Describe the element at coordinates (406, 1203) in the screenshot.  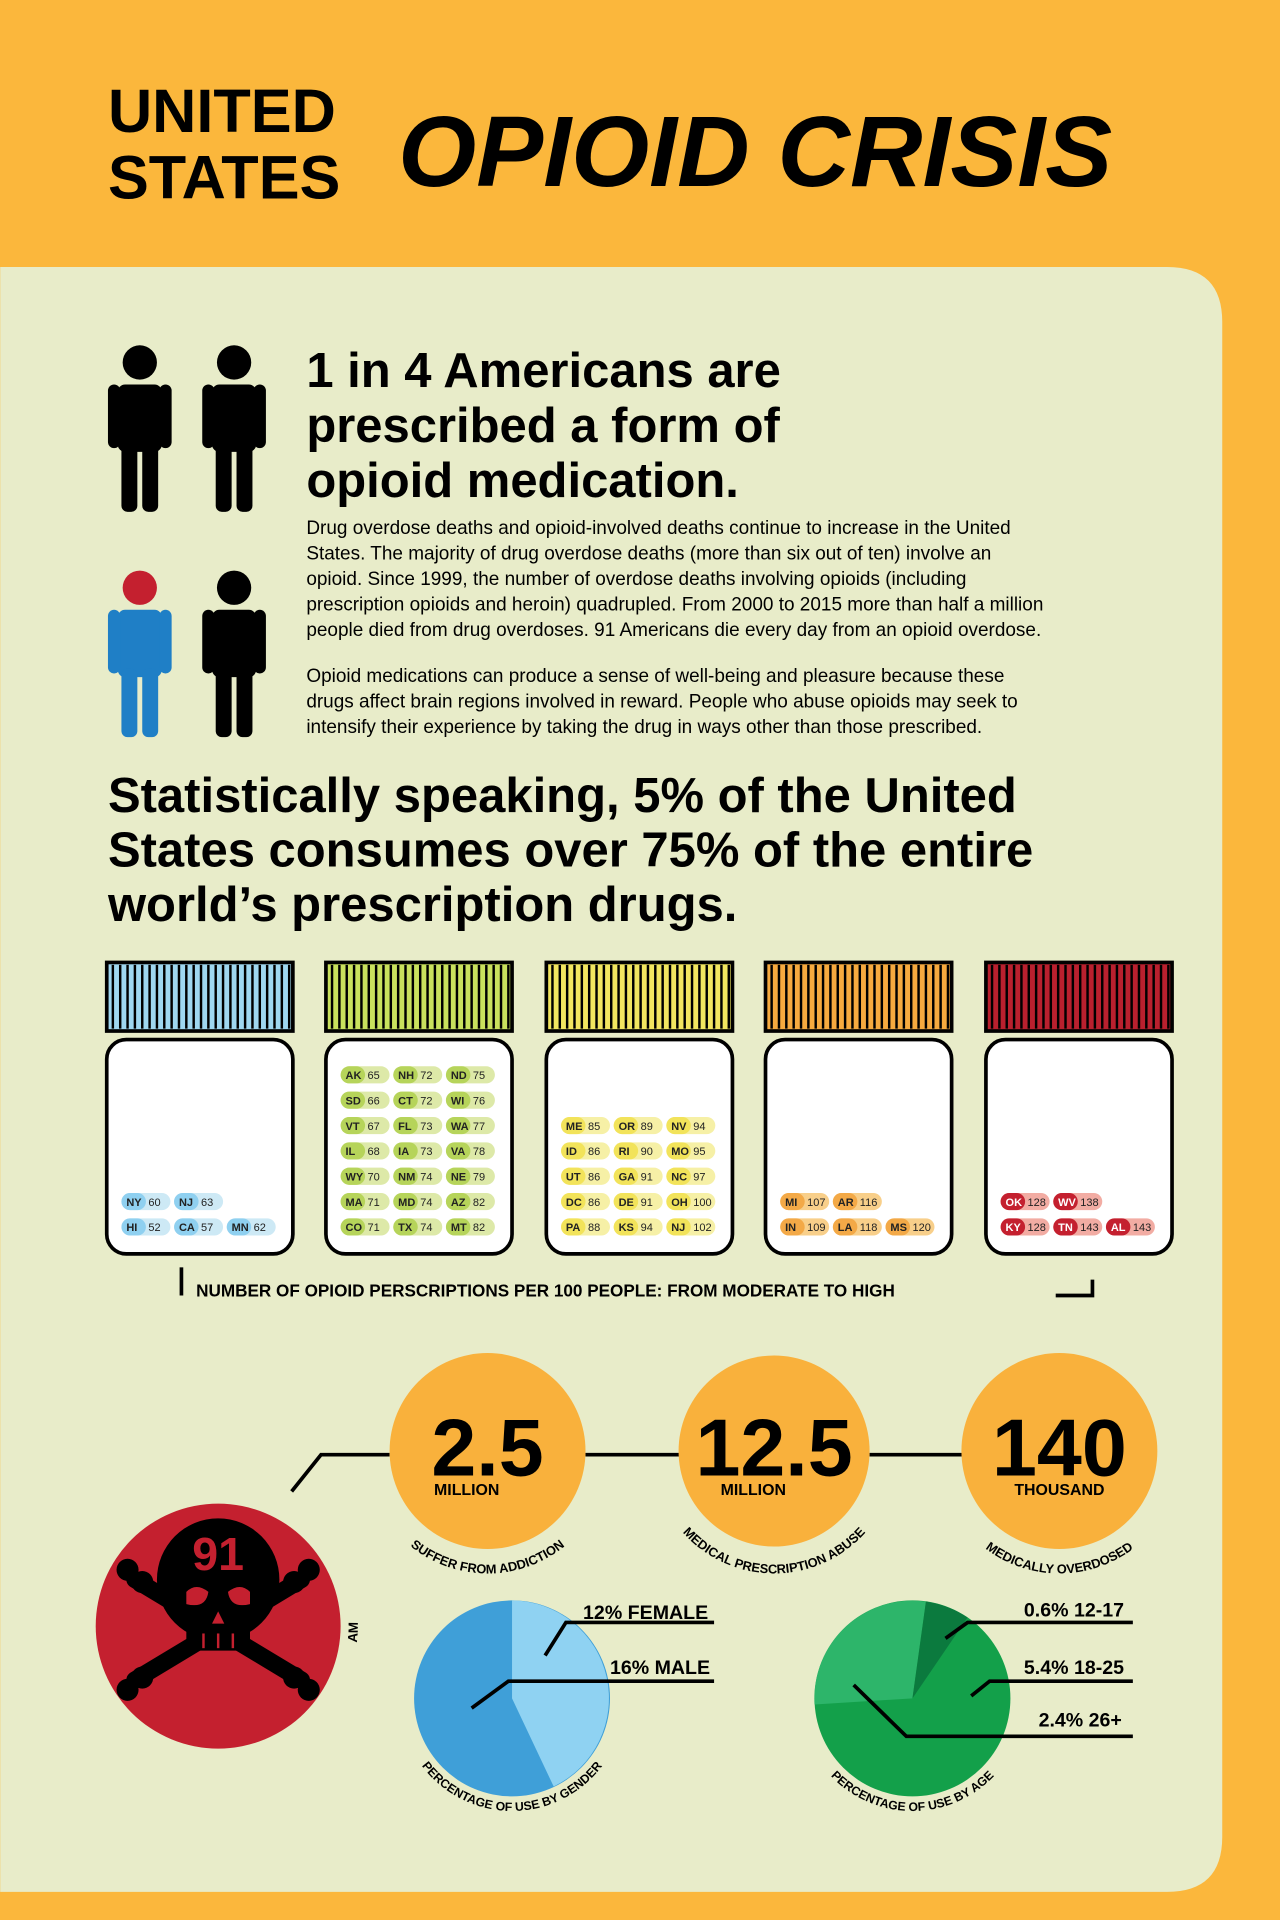
I see `state-code: MD` at that location.